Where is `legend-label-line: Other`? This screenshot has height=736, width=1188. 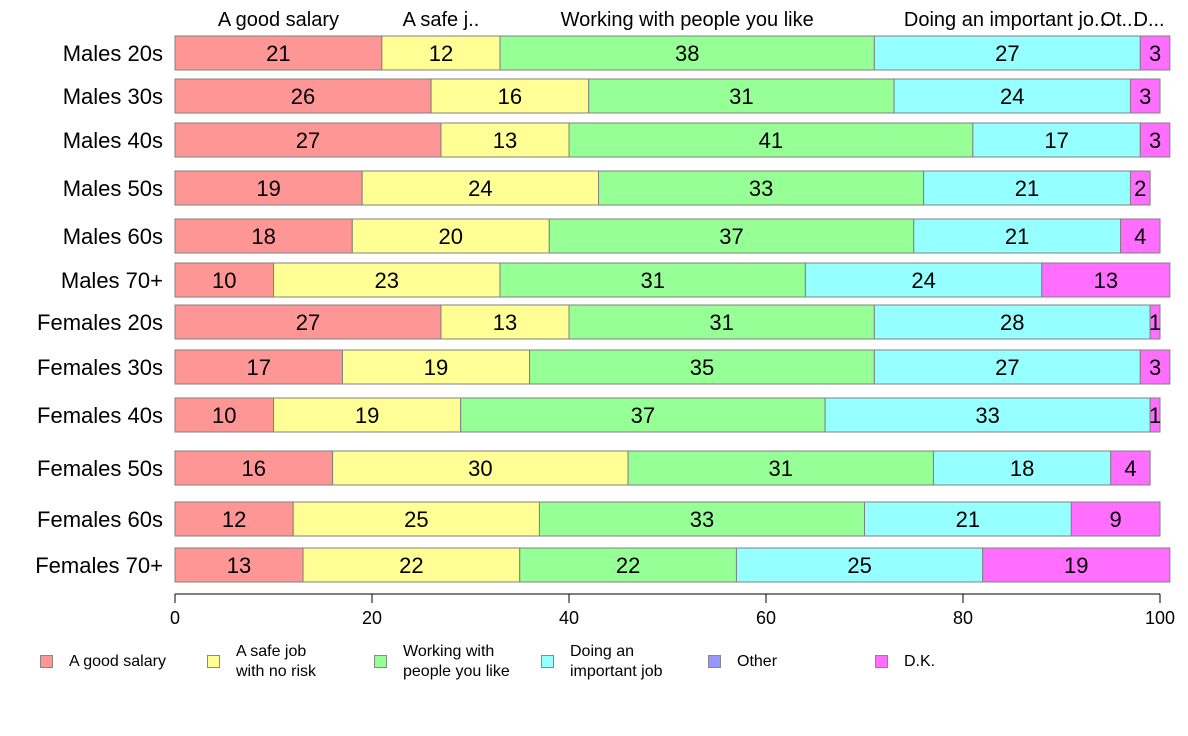
legend-label-line: Other is located at coordinates (757, 661).